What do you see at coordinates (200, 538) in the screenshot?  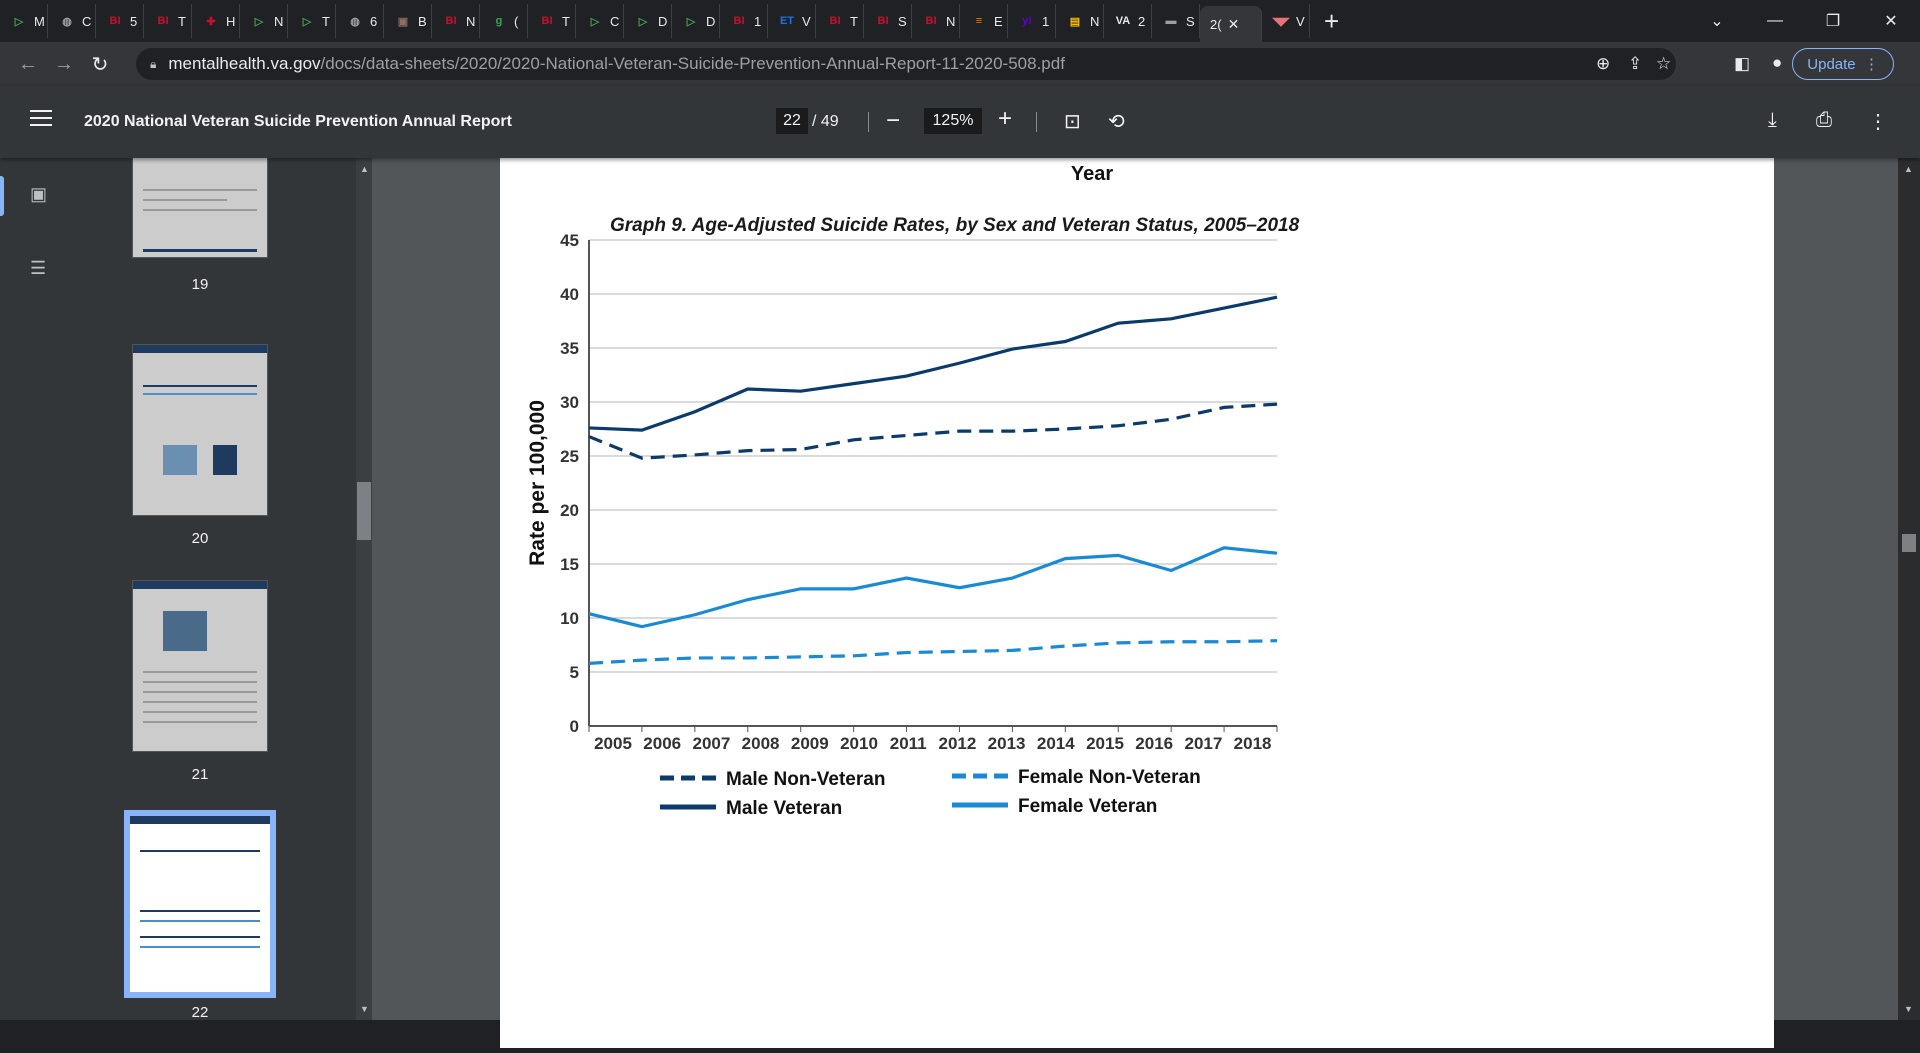 I see `thumbnail-label: 20` at bounding box center [200, 538].